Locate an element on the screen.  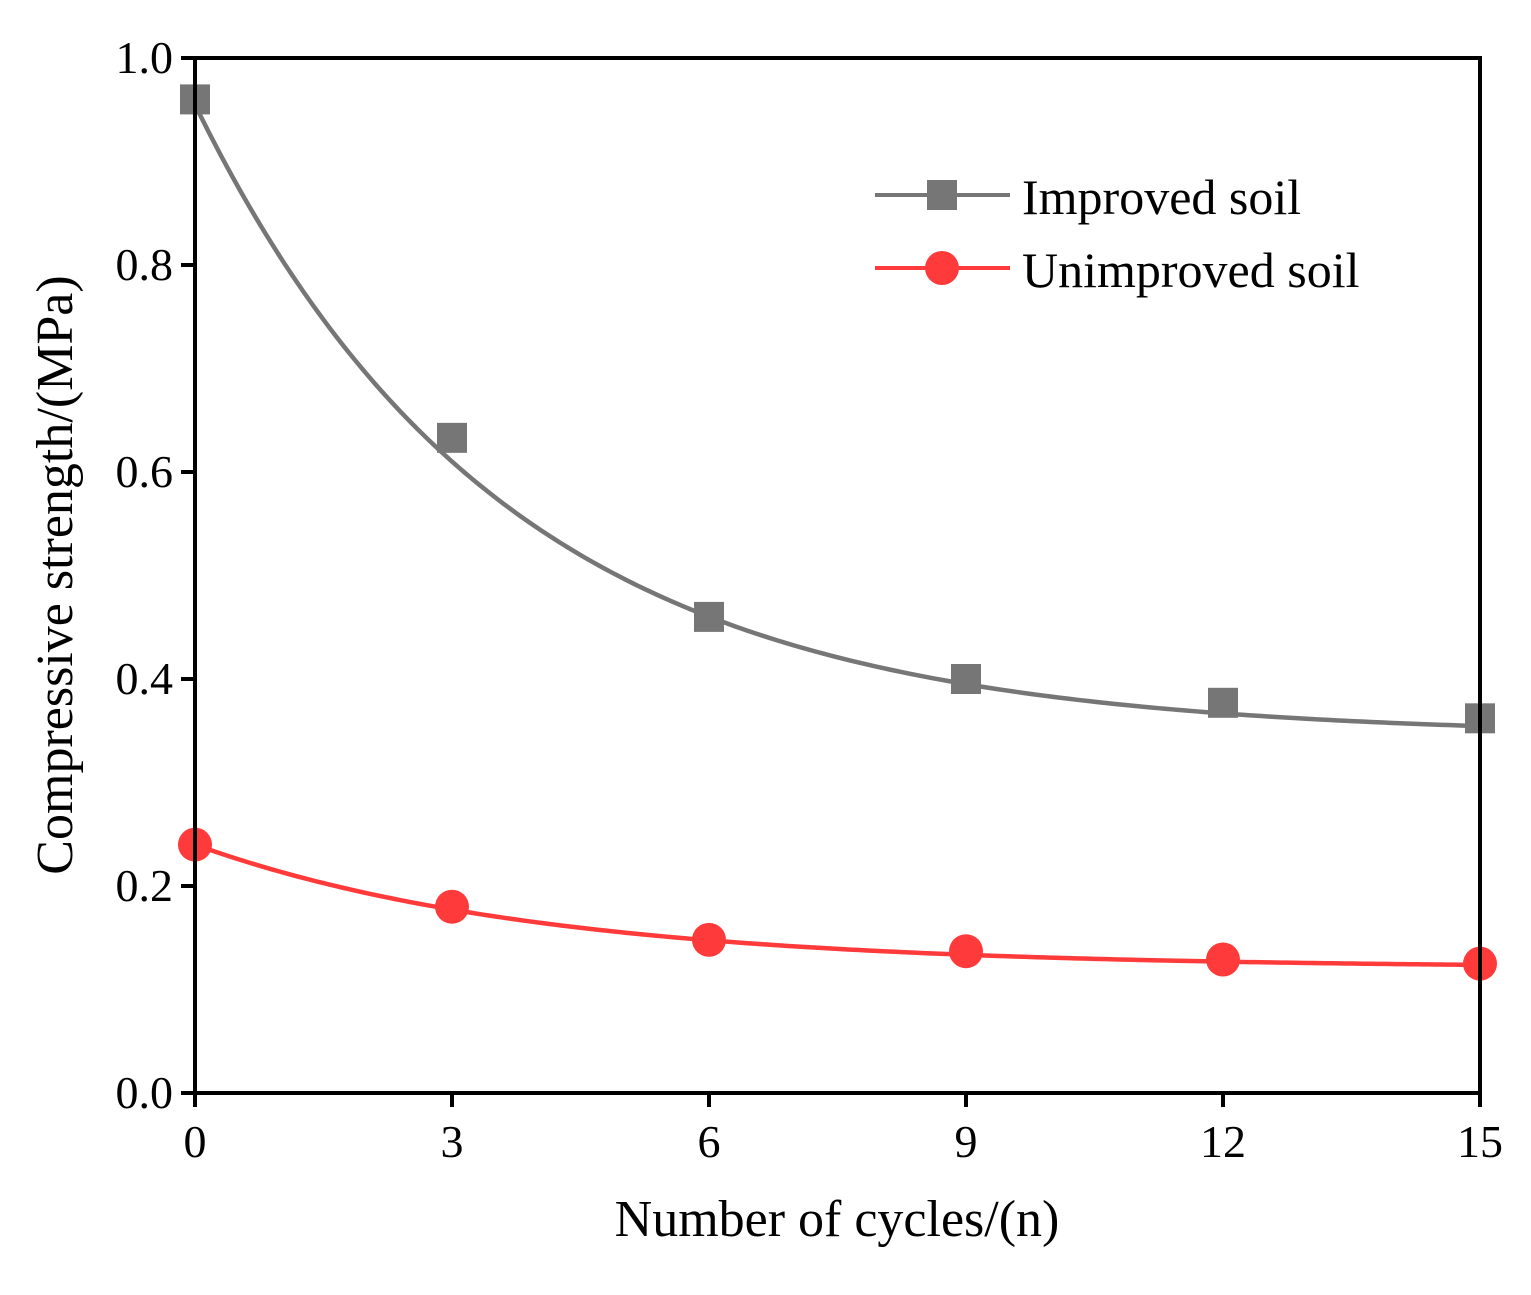
x-axis-title: Number of cycles/(n) is located at coordinates (837, 1219).